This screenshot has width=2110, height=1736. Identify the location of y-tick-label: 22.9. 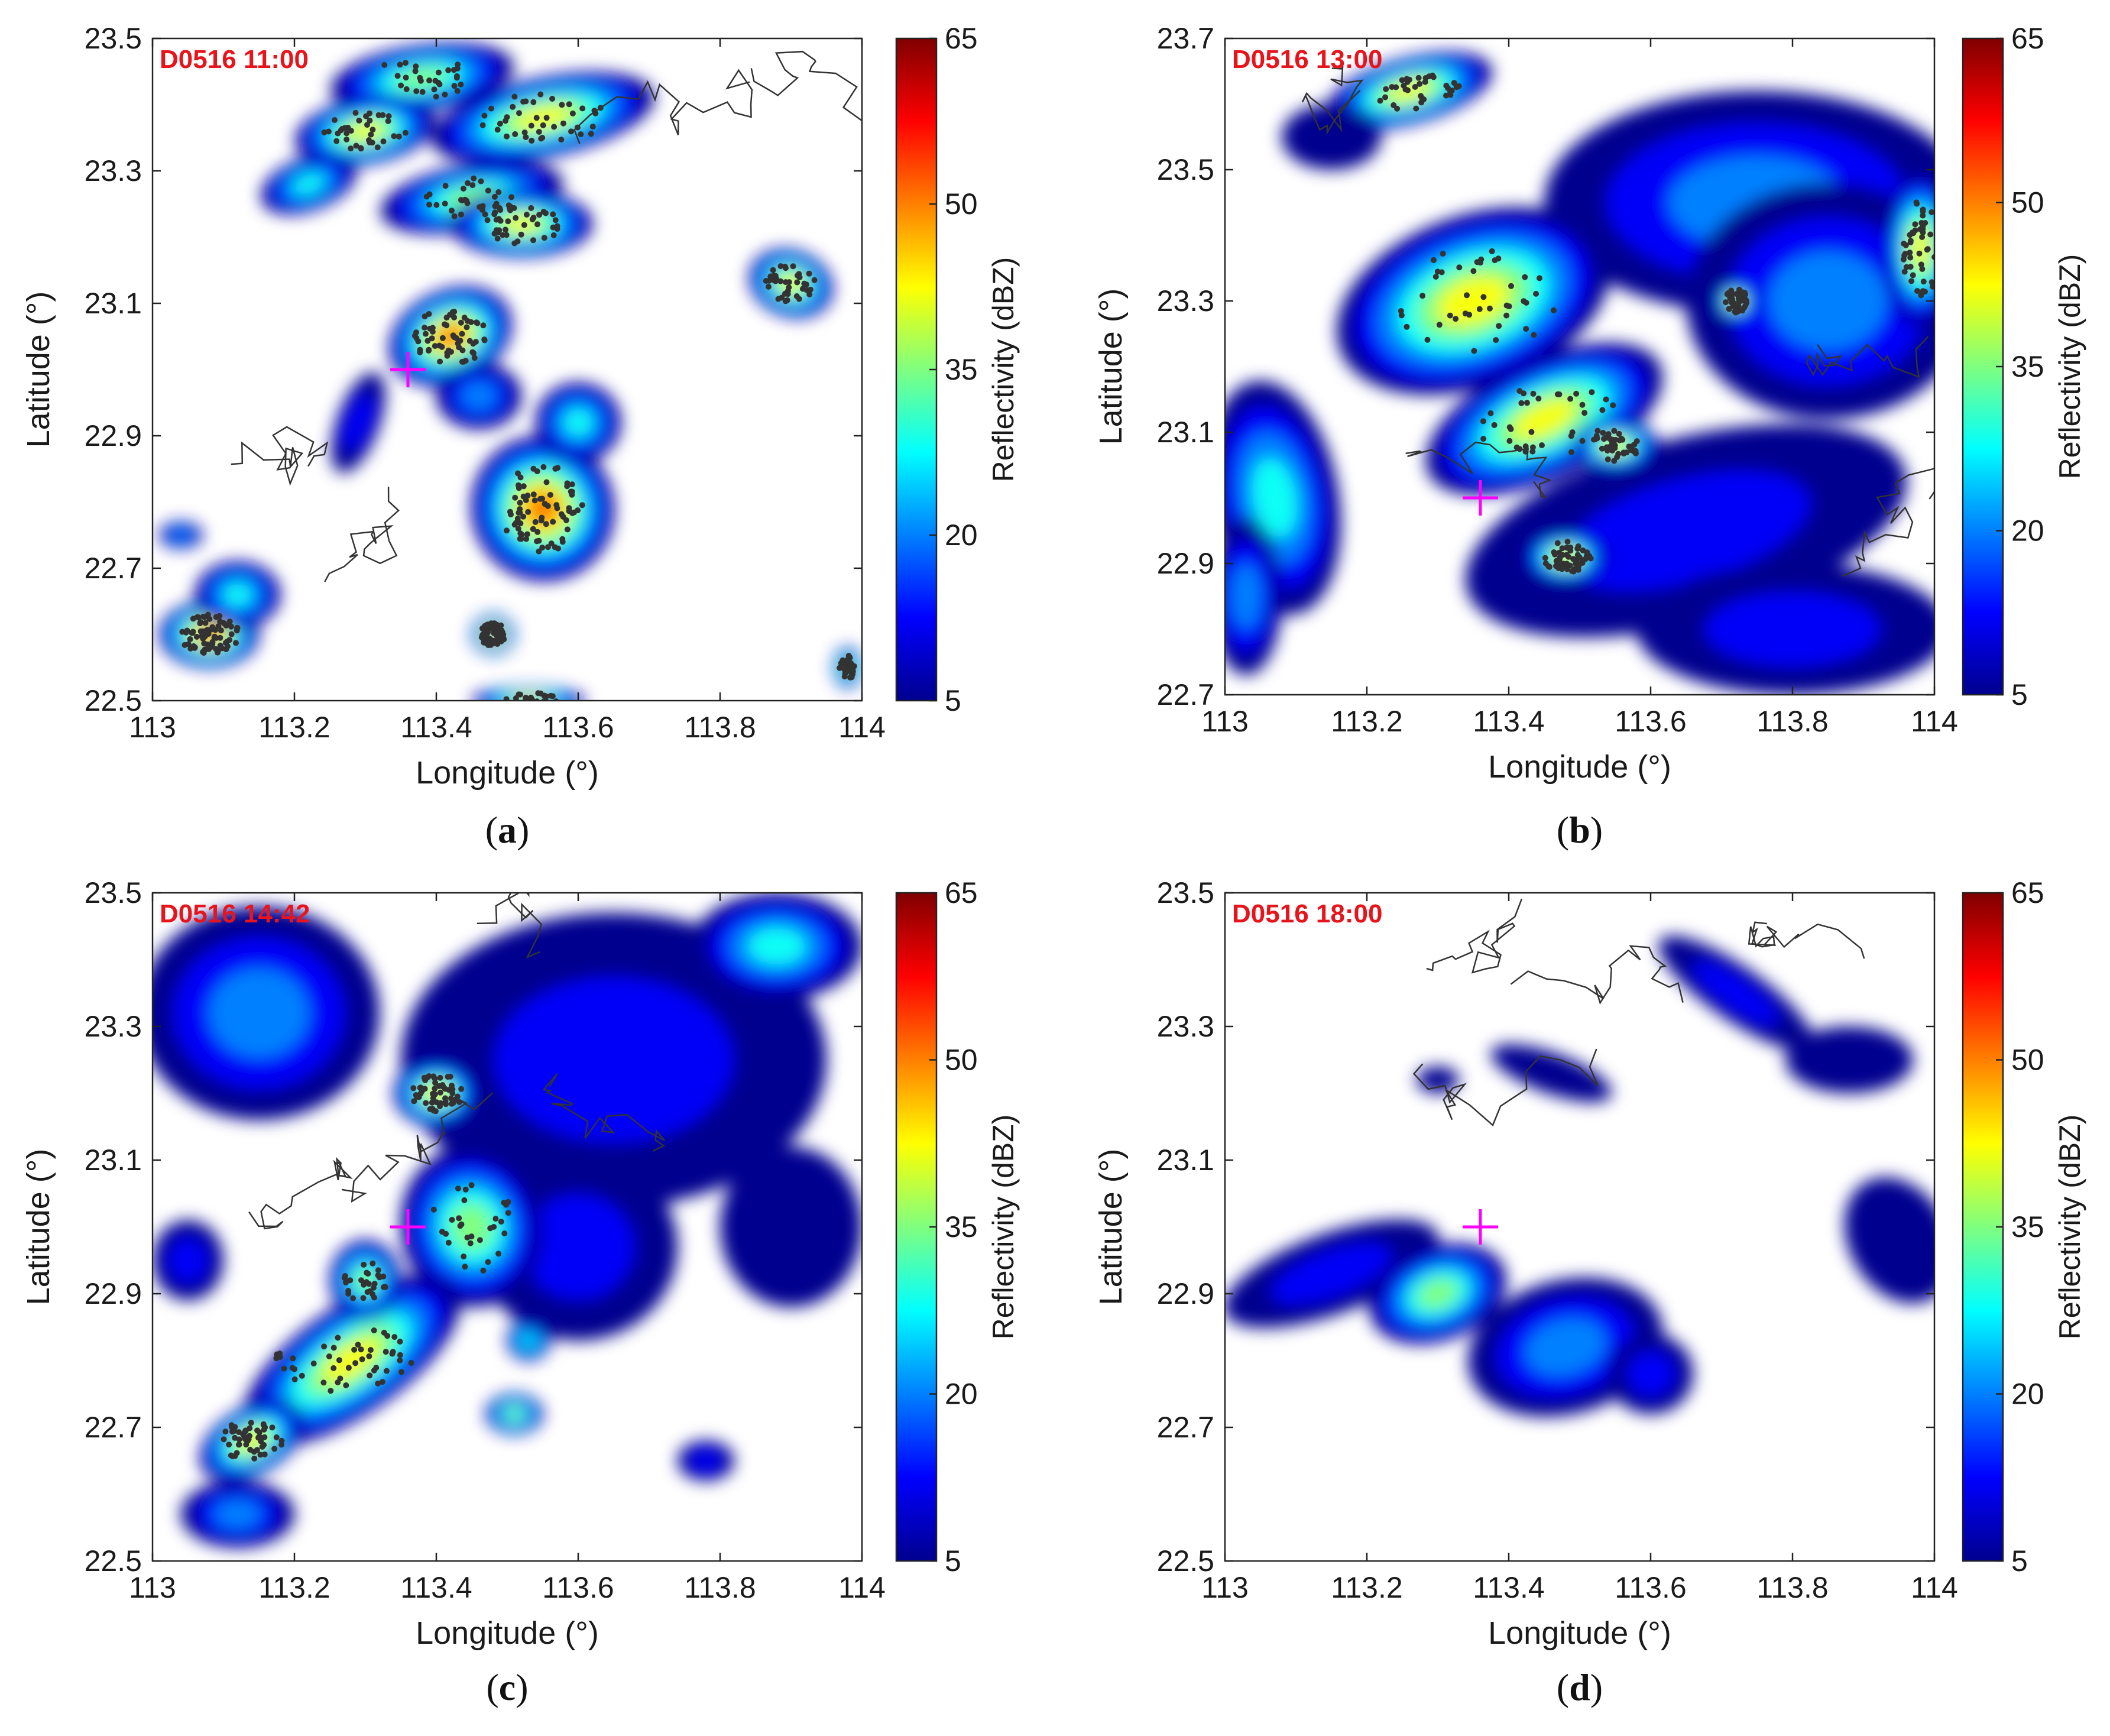
(114, 435).